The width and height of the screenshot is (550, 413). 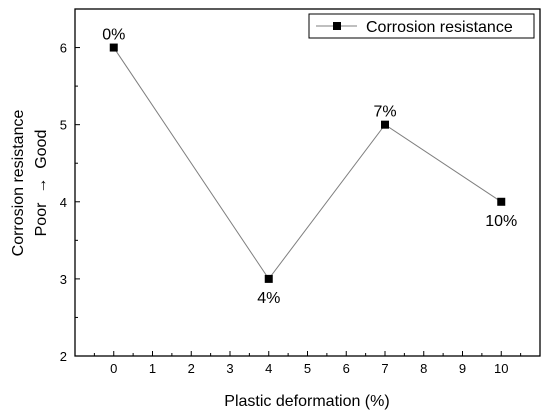 I want to click on legend-marker, so click(x=337, y=26).